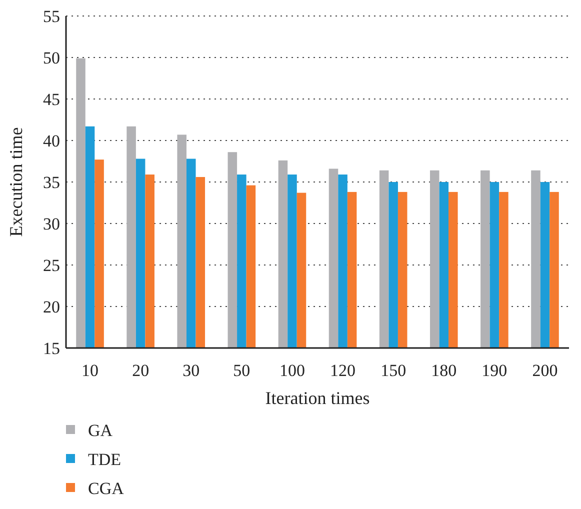 The width and height of the screenshot is (581, 509). I want to click on y-axis-title: Execution time, so click(16, 182).